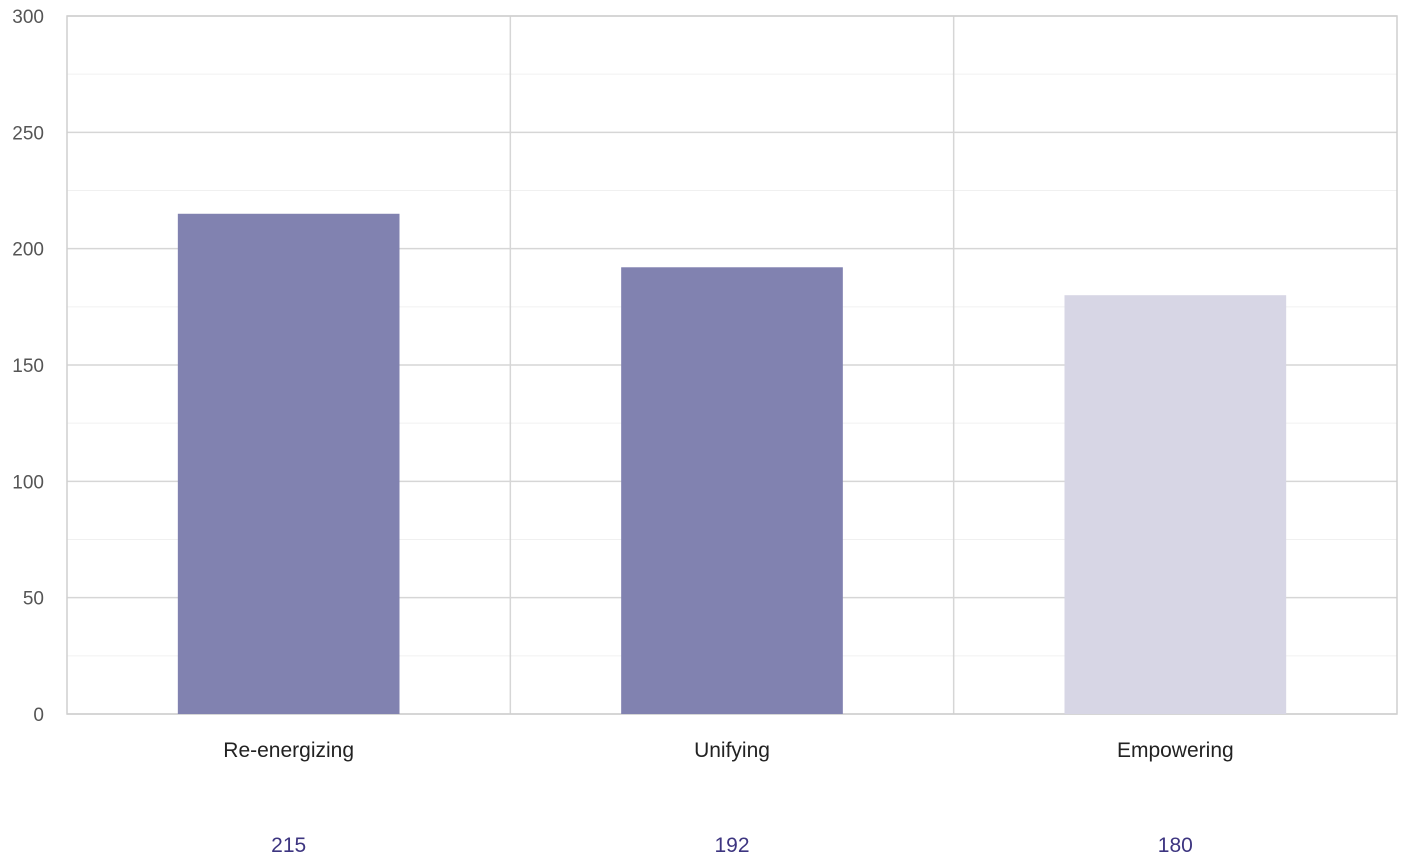 This screenshot has height=859, width=1405. I want to click on y-tick-label: 300, so click(28, 17).